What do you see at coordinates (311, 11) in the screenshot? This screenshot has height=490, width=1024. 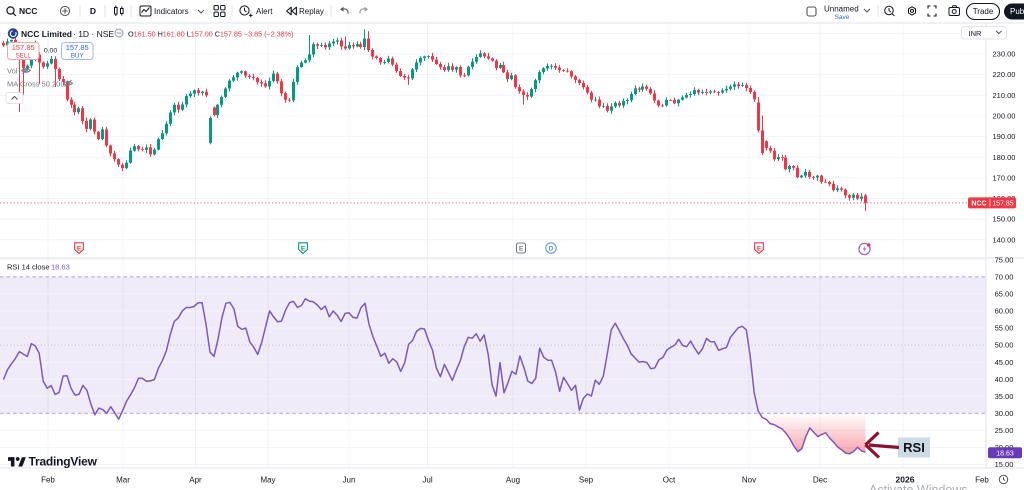 I see `svg-text: Replay` at bounding box center [311, 11].